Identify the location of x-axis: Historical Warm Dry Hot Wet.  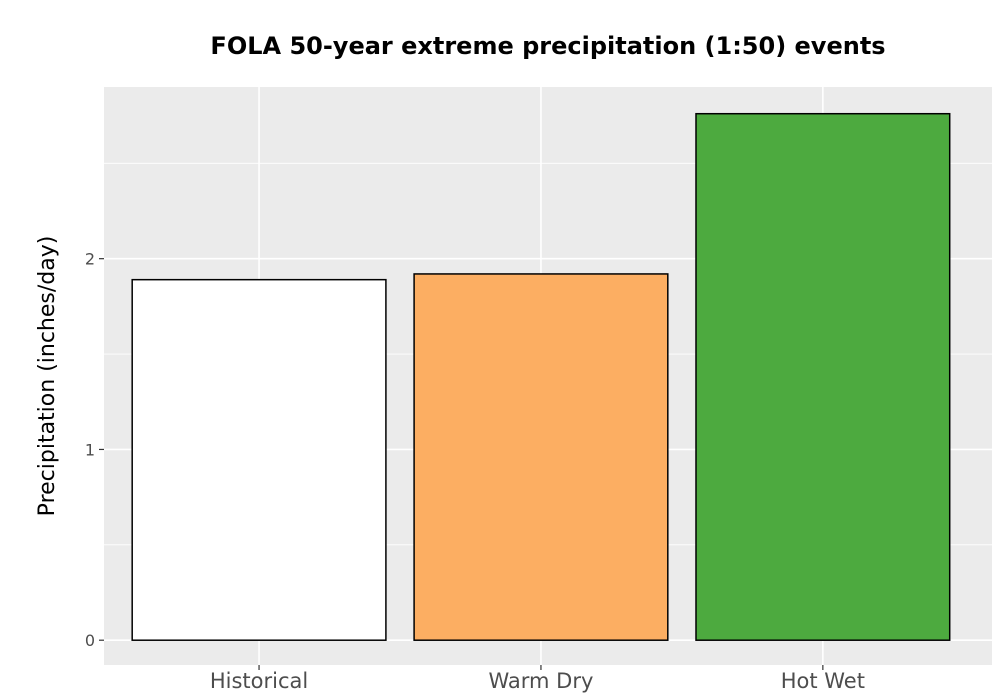
(537, 679).